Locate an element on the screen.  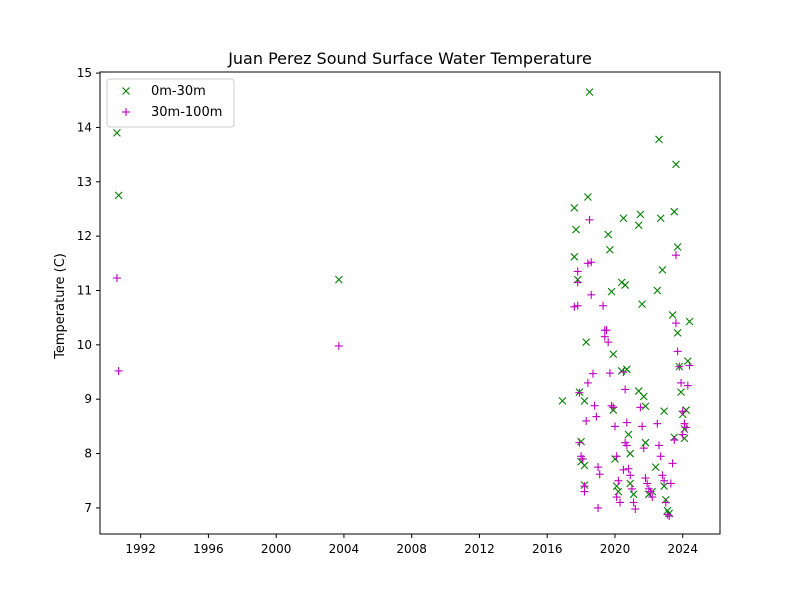
x-tick-label: 2020 is located at coordinates (615, 549).